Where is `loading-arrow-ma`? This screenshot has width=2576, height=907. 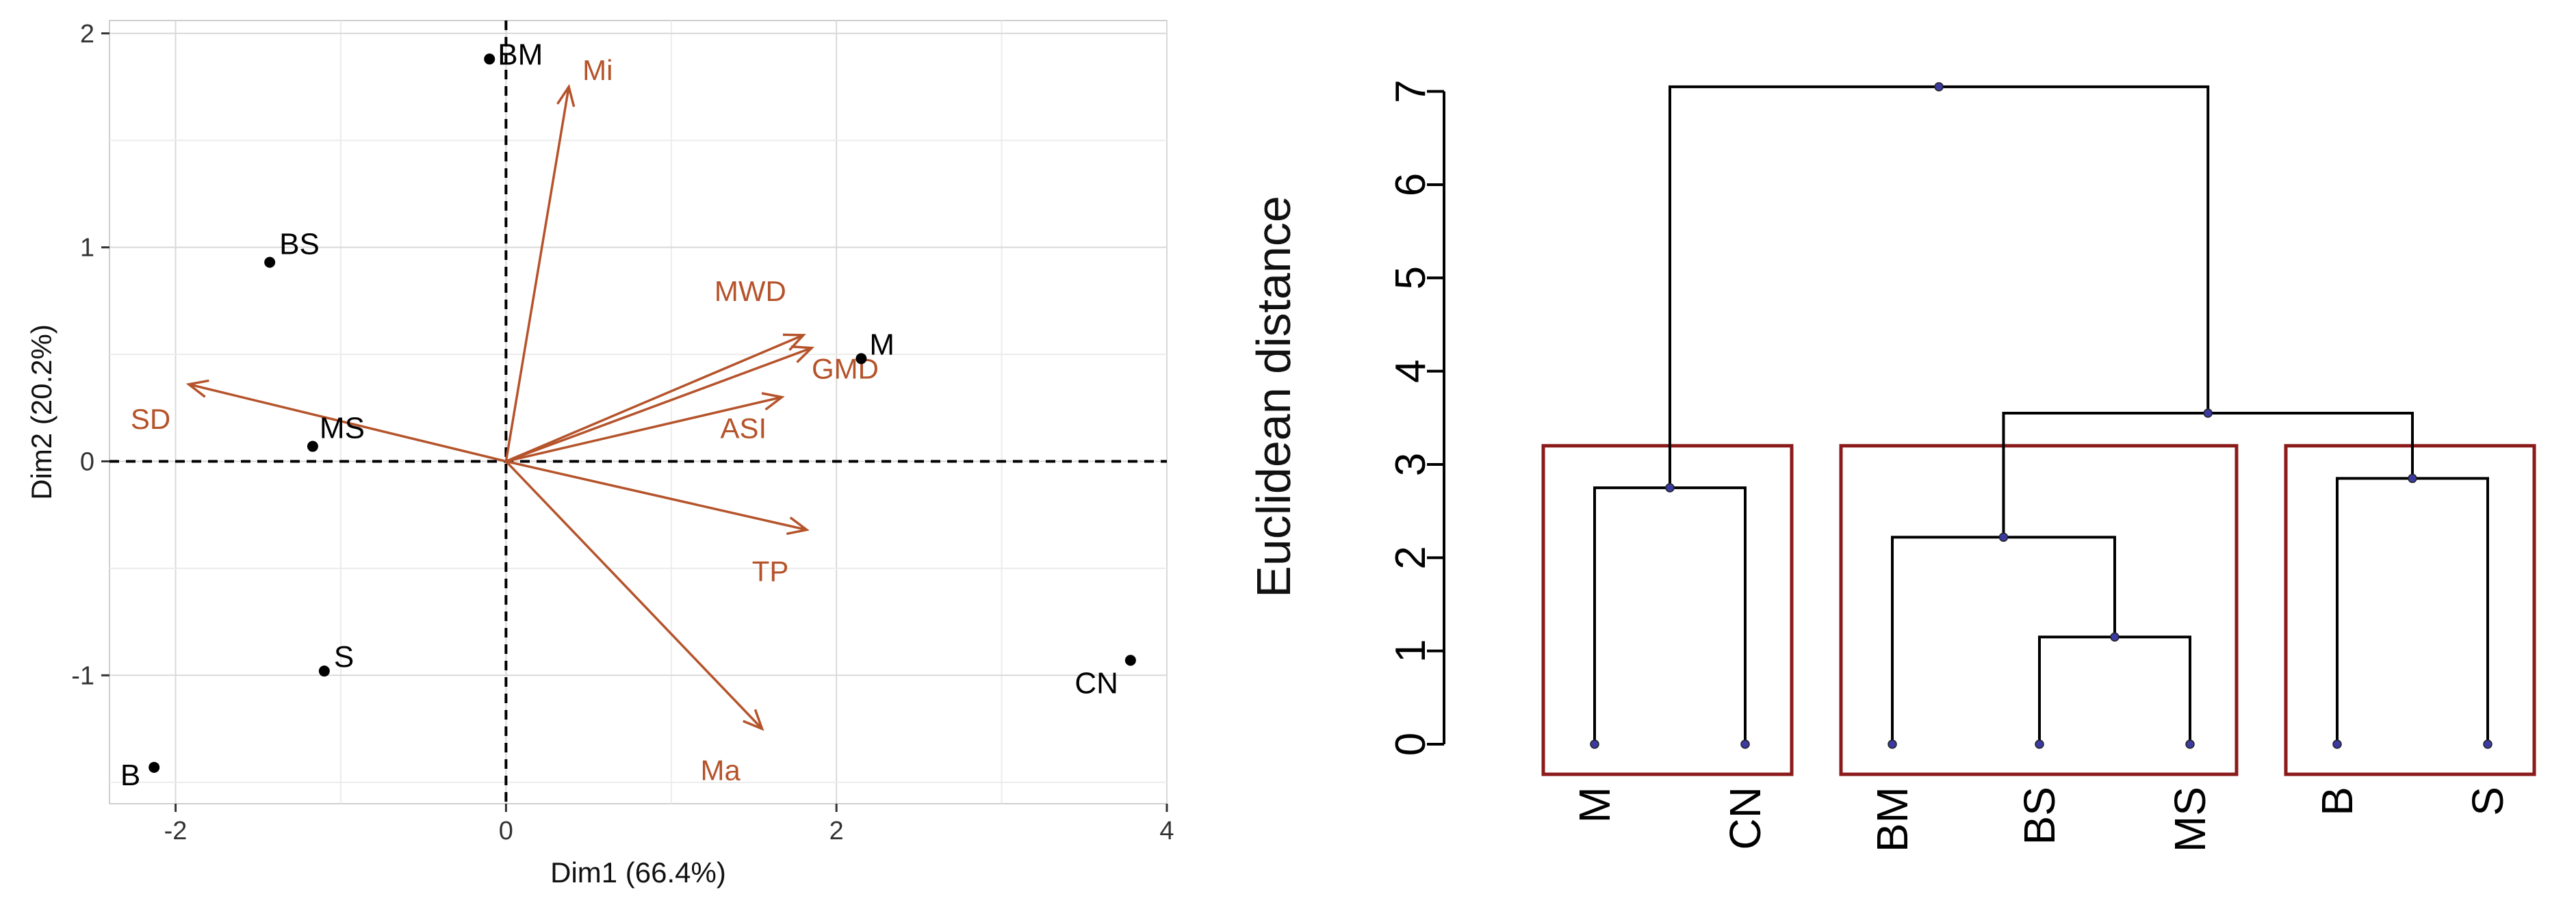 loading-arrow-ma is located at coordinates (634, 595).